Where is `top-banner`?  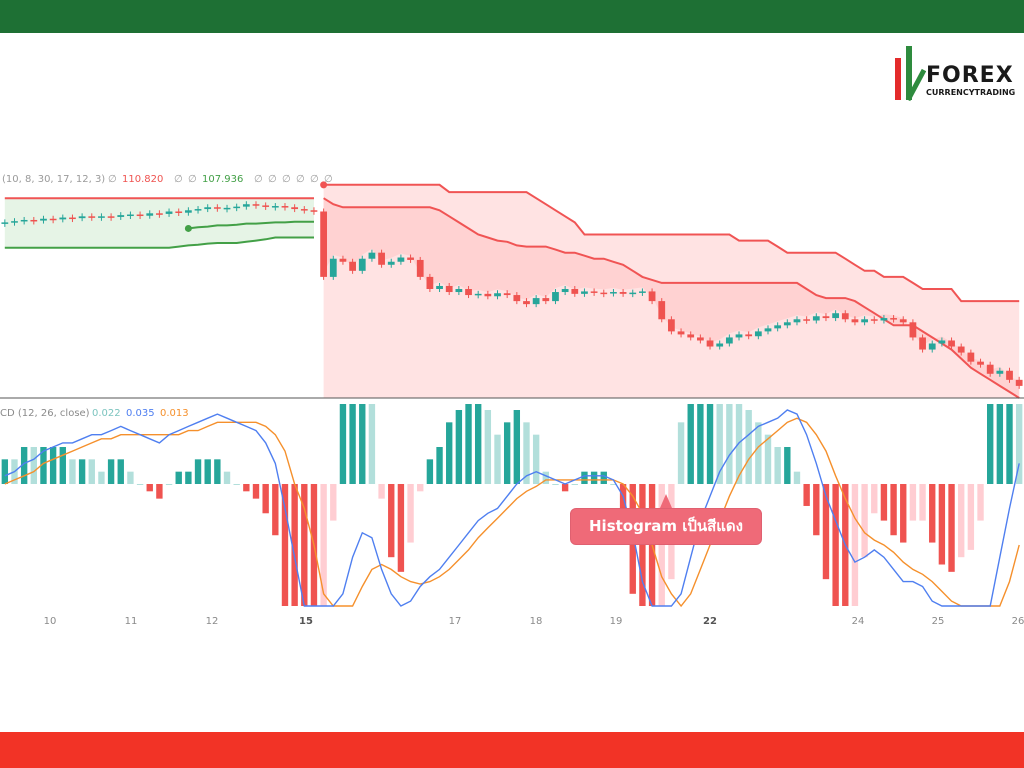
top-banner is located at coordinates (512, 16).